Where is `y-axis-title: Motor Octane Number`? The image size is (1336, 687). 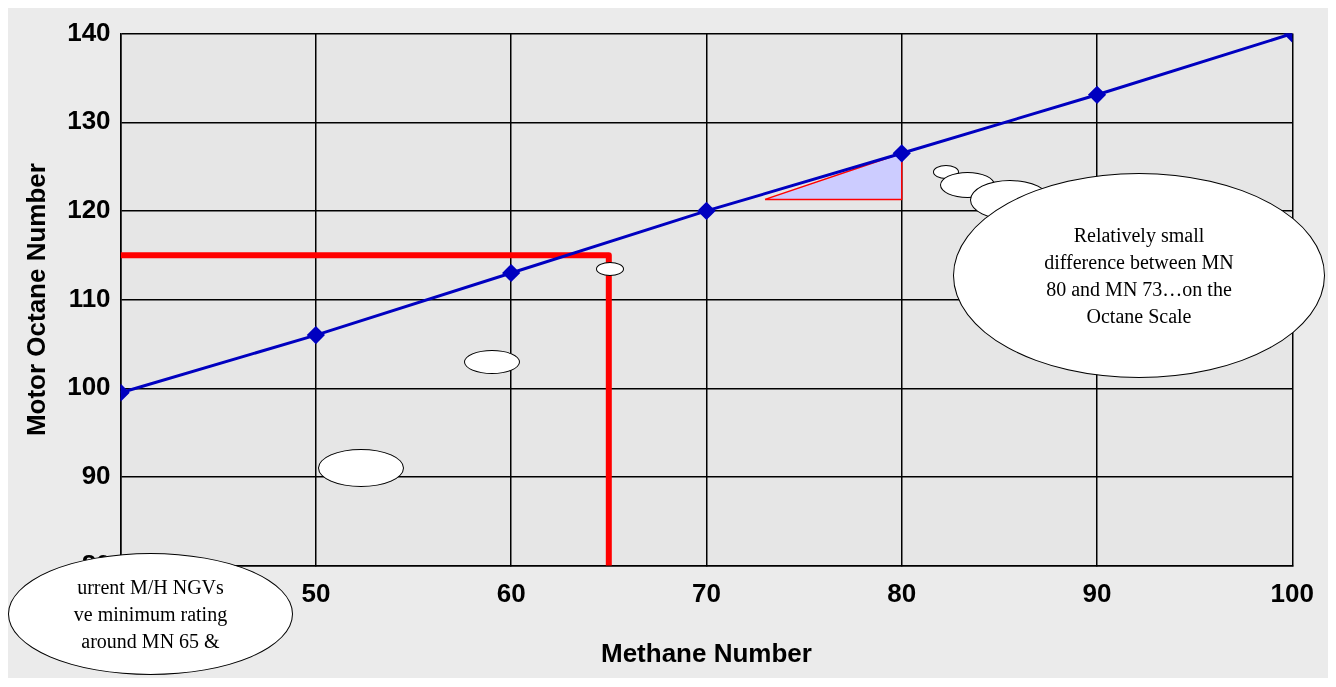
y-axis-title: Motor Octane Number is located at coordinates (35, 300).